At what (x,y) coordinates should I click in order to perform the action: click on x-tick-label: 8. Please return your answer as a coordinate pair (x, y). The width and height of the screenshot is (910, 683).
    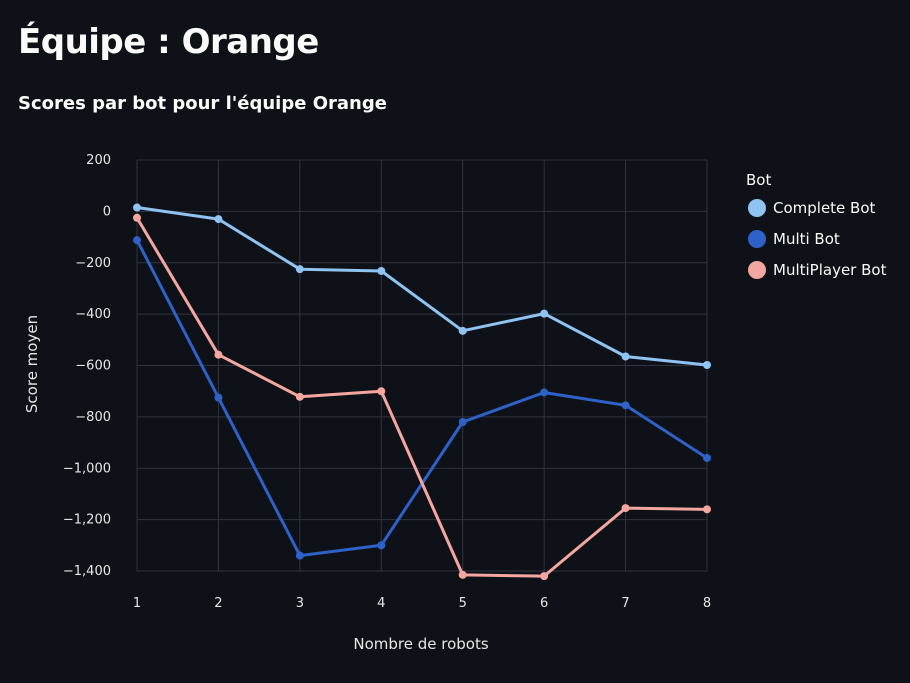
    Looking at the image, I should click on (707, 603).